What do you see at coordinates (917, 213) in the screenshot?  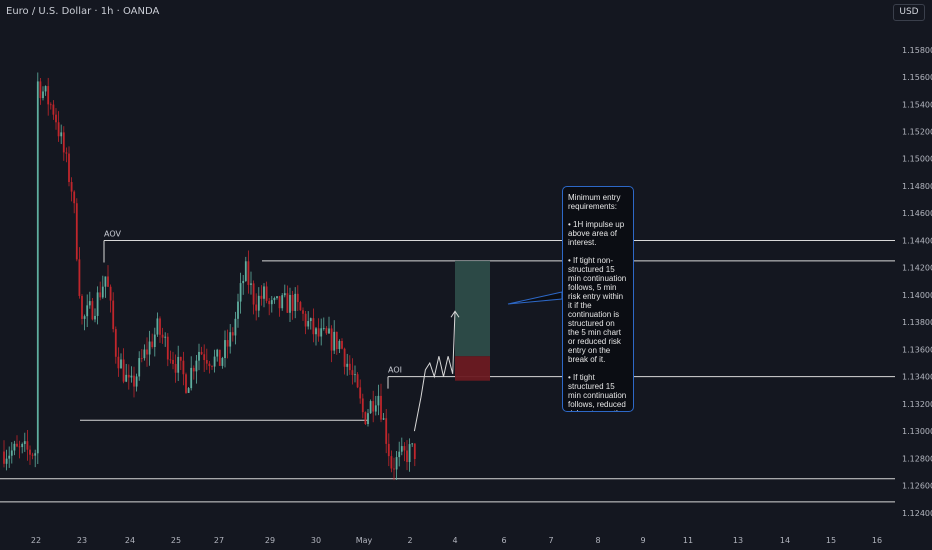 I see `y-tick-label: 1.14600` at bounding box center [917, 213].